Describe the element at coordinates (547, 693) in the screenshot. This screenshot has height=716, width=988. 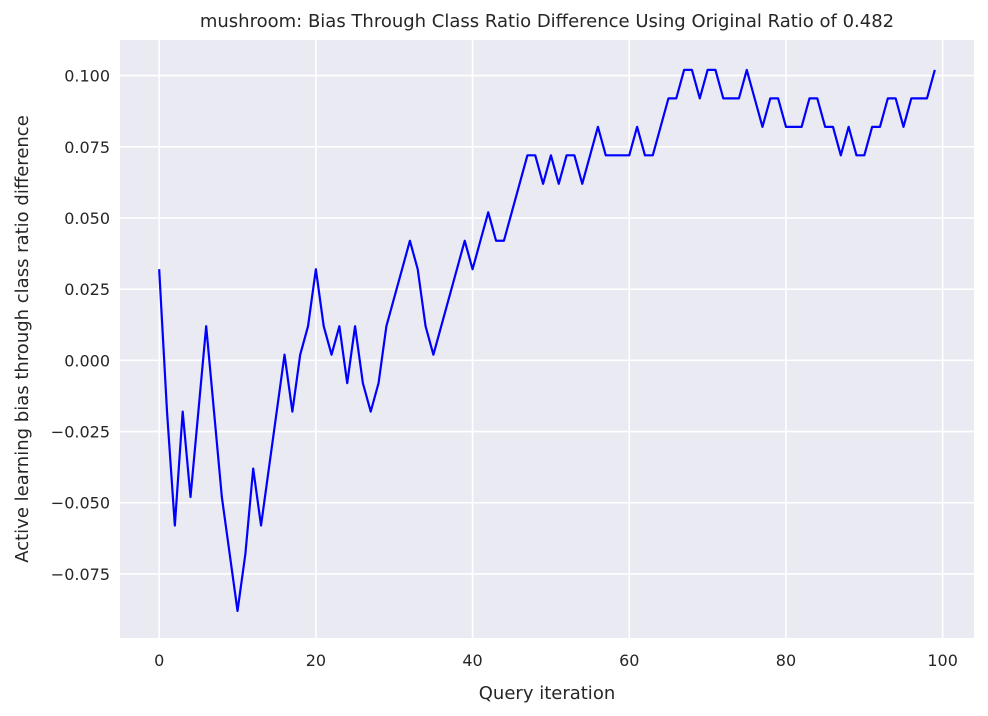
I see `x-axis-title: Query iteration` at that location.